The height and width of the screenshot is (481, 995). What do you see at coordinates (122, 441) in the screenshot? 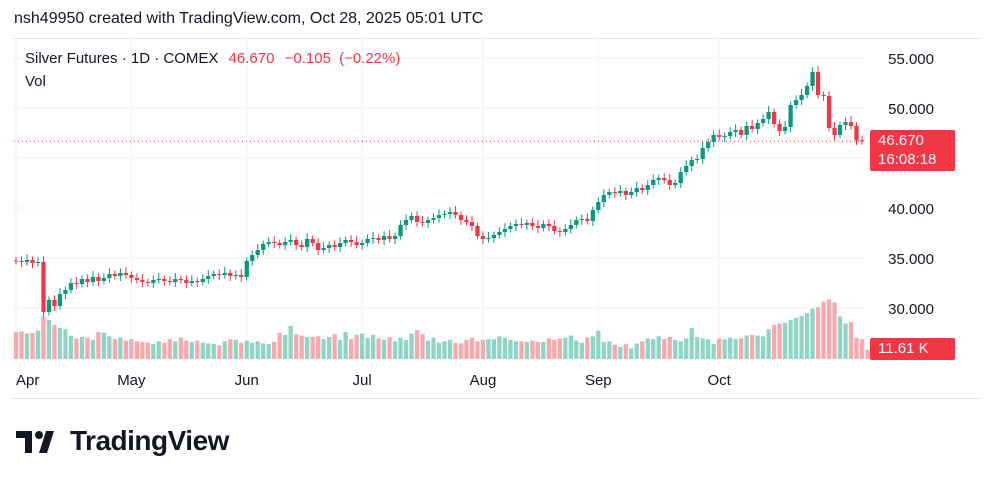
I see `tradingview-logo: TradingView` at bounding box center [122, 441].